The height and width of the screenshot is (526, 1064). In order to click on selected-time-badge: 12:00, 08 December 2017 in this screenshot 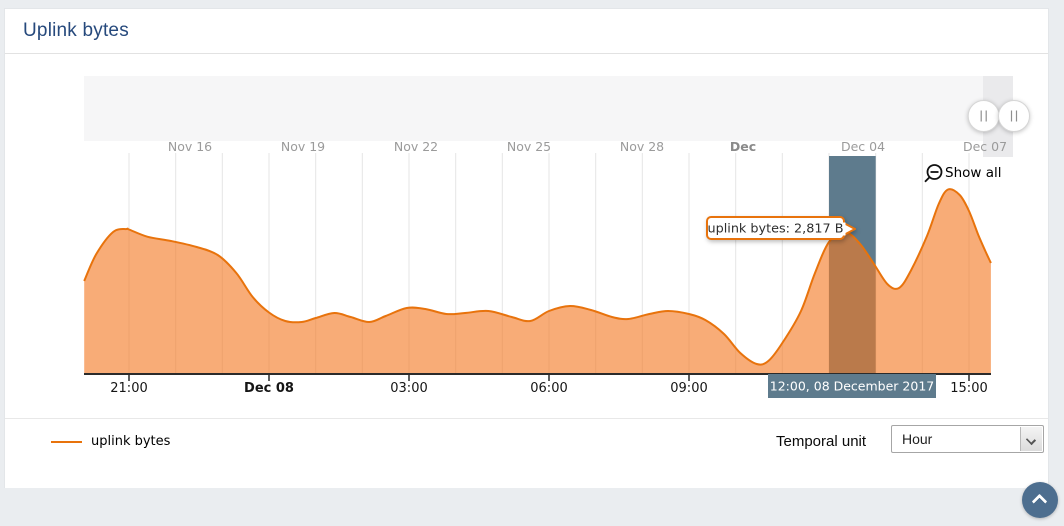, I will do `click(852, 386)`.